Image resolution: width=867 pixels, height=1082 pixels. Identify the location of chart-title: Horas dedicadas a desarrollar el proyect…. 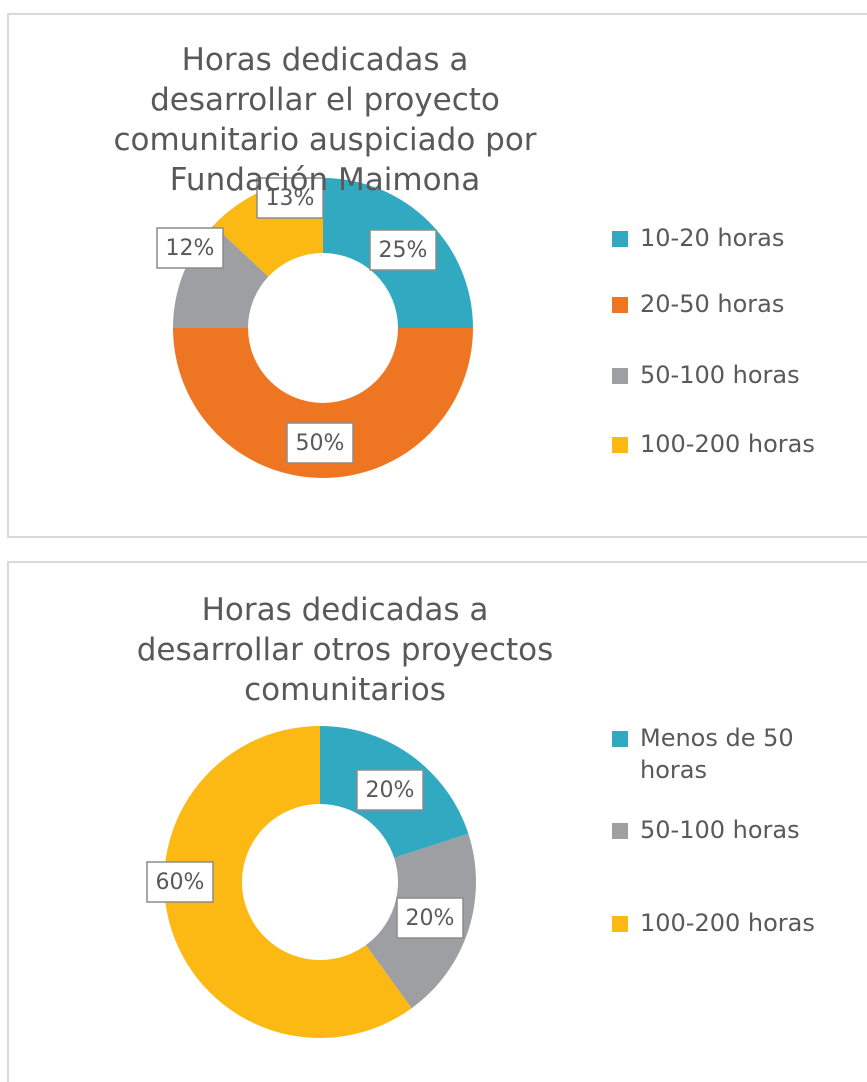
(325, 120).